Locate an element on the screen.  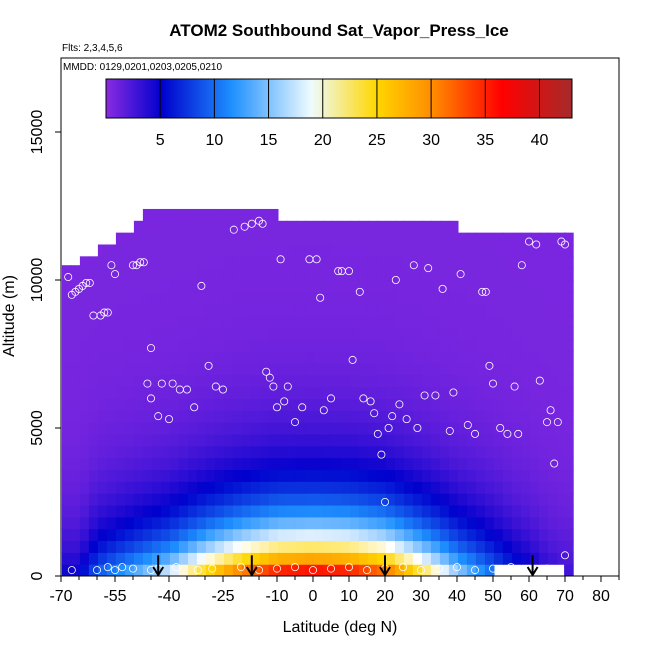
x-axis-label: Latitude (deg N) is located at coordinates (340, 627).